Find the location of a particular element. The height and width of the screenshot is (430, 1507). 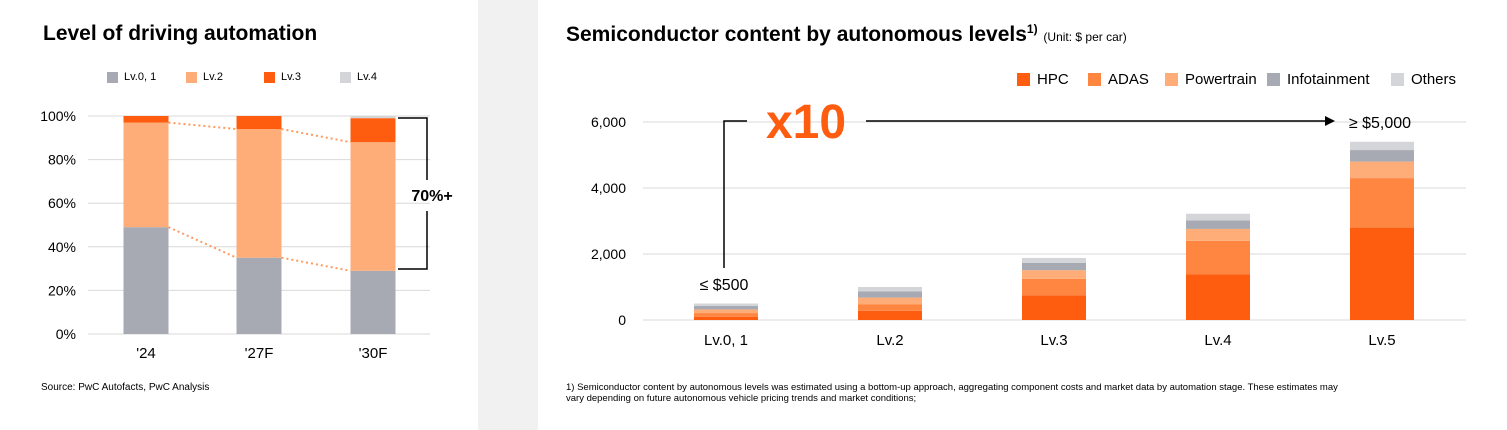

legend-label: Lv.0, 1 is located at coordinates (140, 77).